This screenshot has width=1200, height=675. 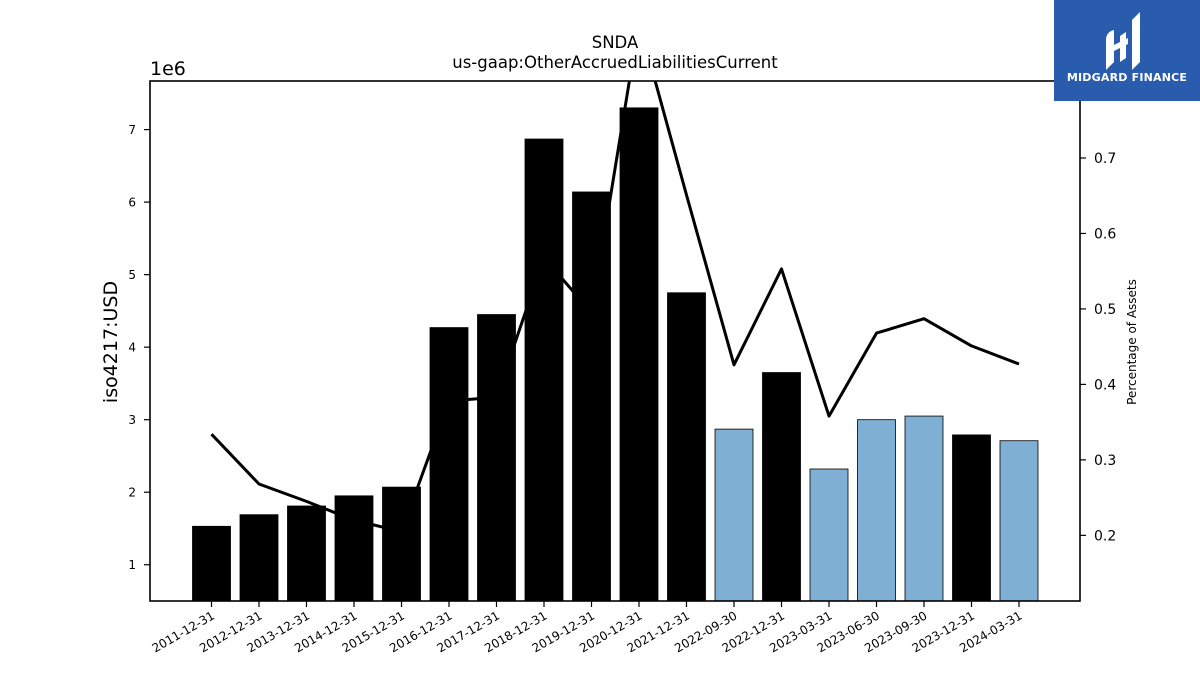 I want to click on y2-tick-label: 0.7, so click(x=1105, y=159).